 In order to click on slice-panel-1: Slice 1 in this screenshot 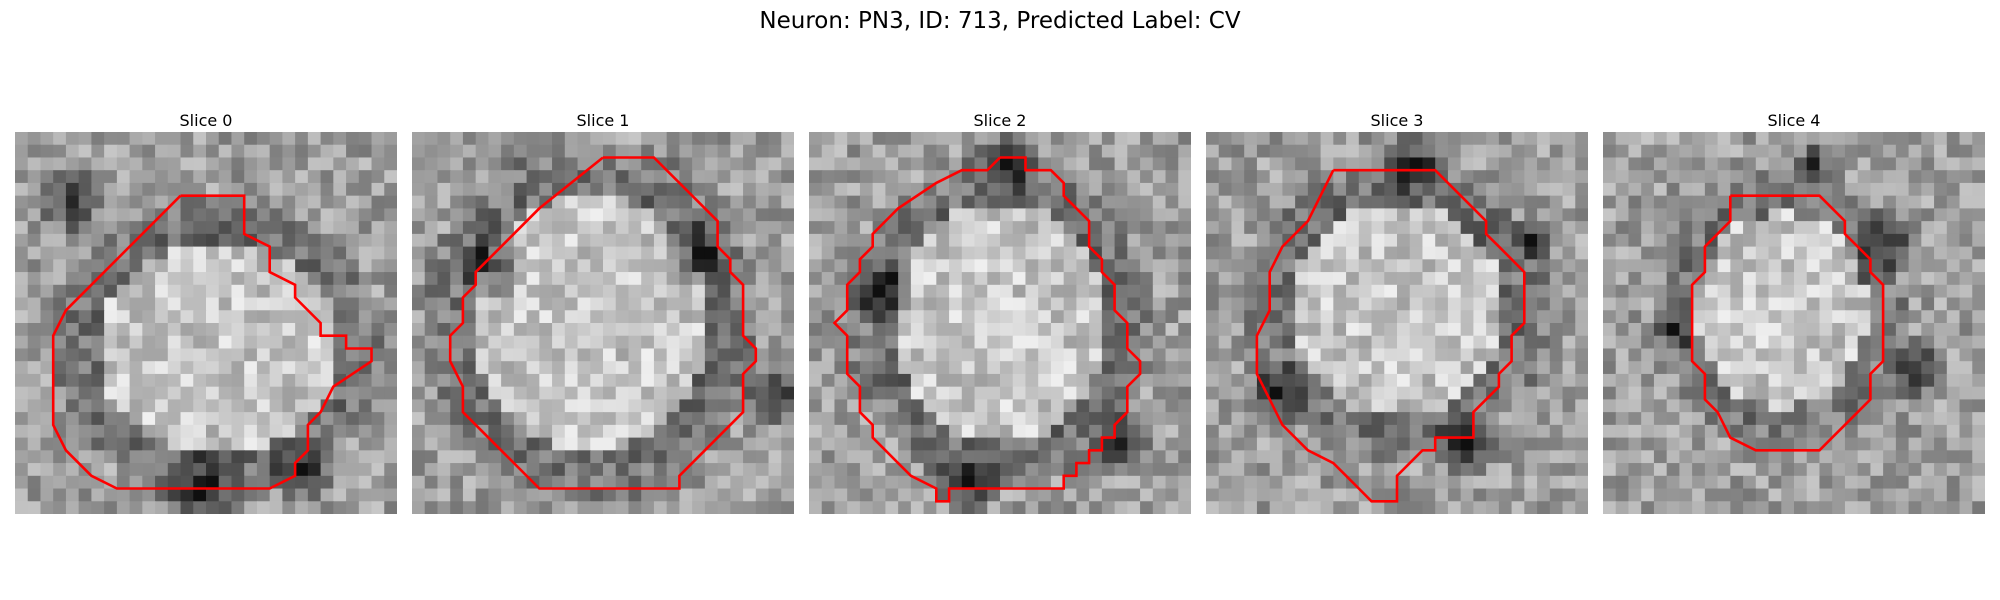, I will do `click(603, 312)`.